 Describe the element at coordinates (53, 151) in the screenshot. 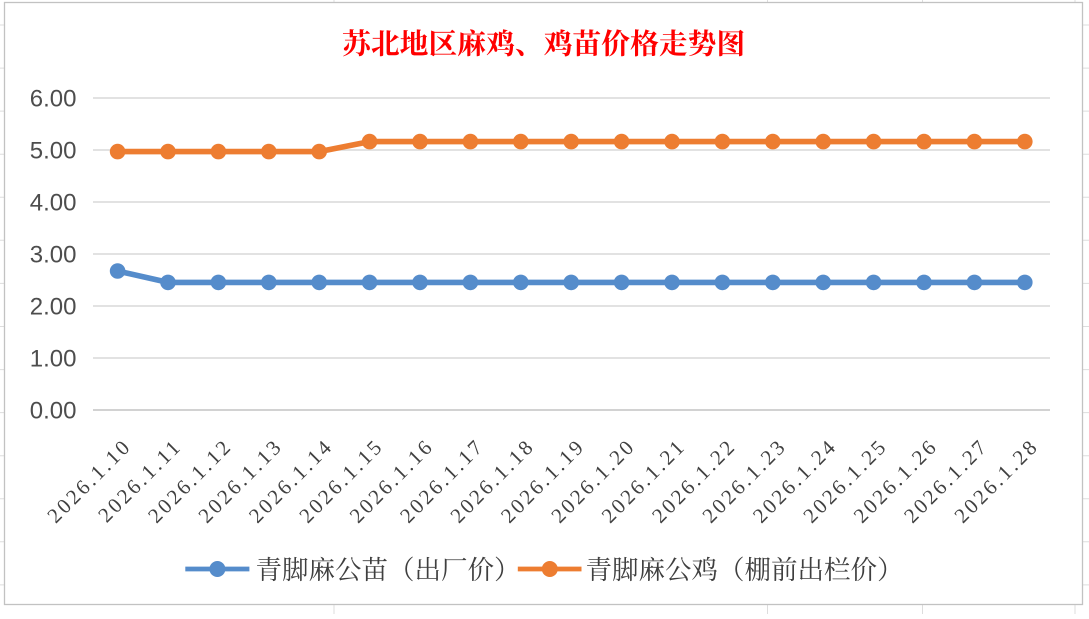

I see `svg-text: 5.00` at that location.